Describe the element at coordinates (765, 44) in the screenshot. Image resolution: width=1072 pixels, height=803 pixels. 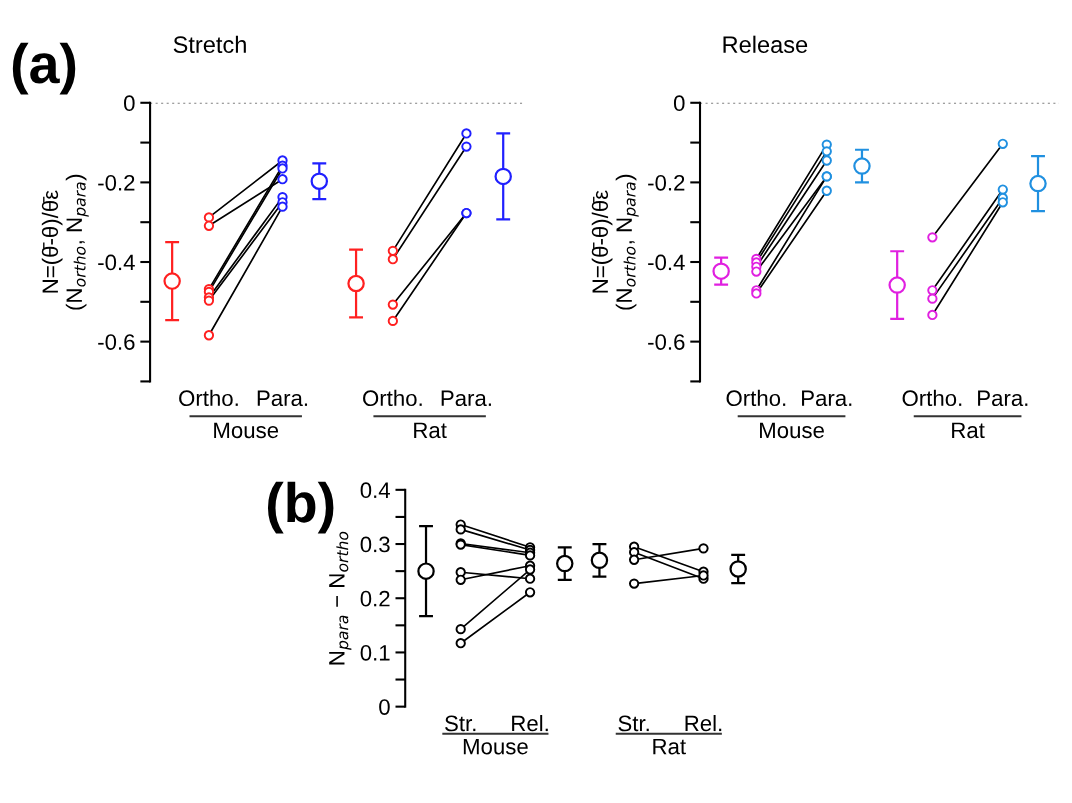
I see `chart-title: Release` at that location.